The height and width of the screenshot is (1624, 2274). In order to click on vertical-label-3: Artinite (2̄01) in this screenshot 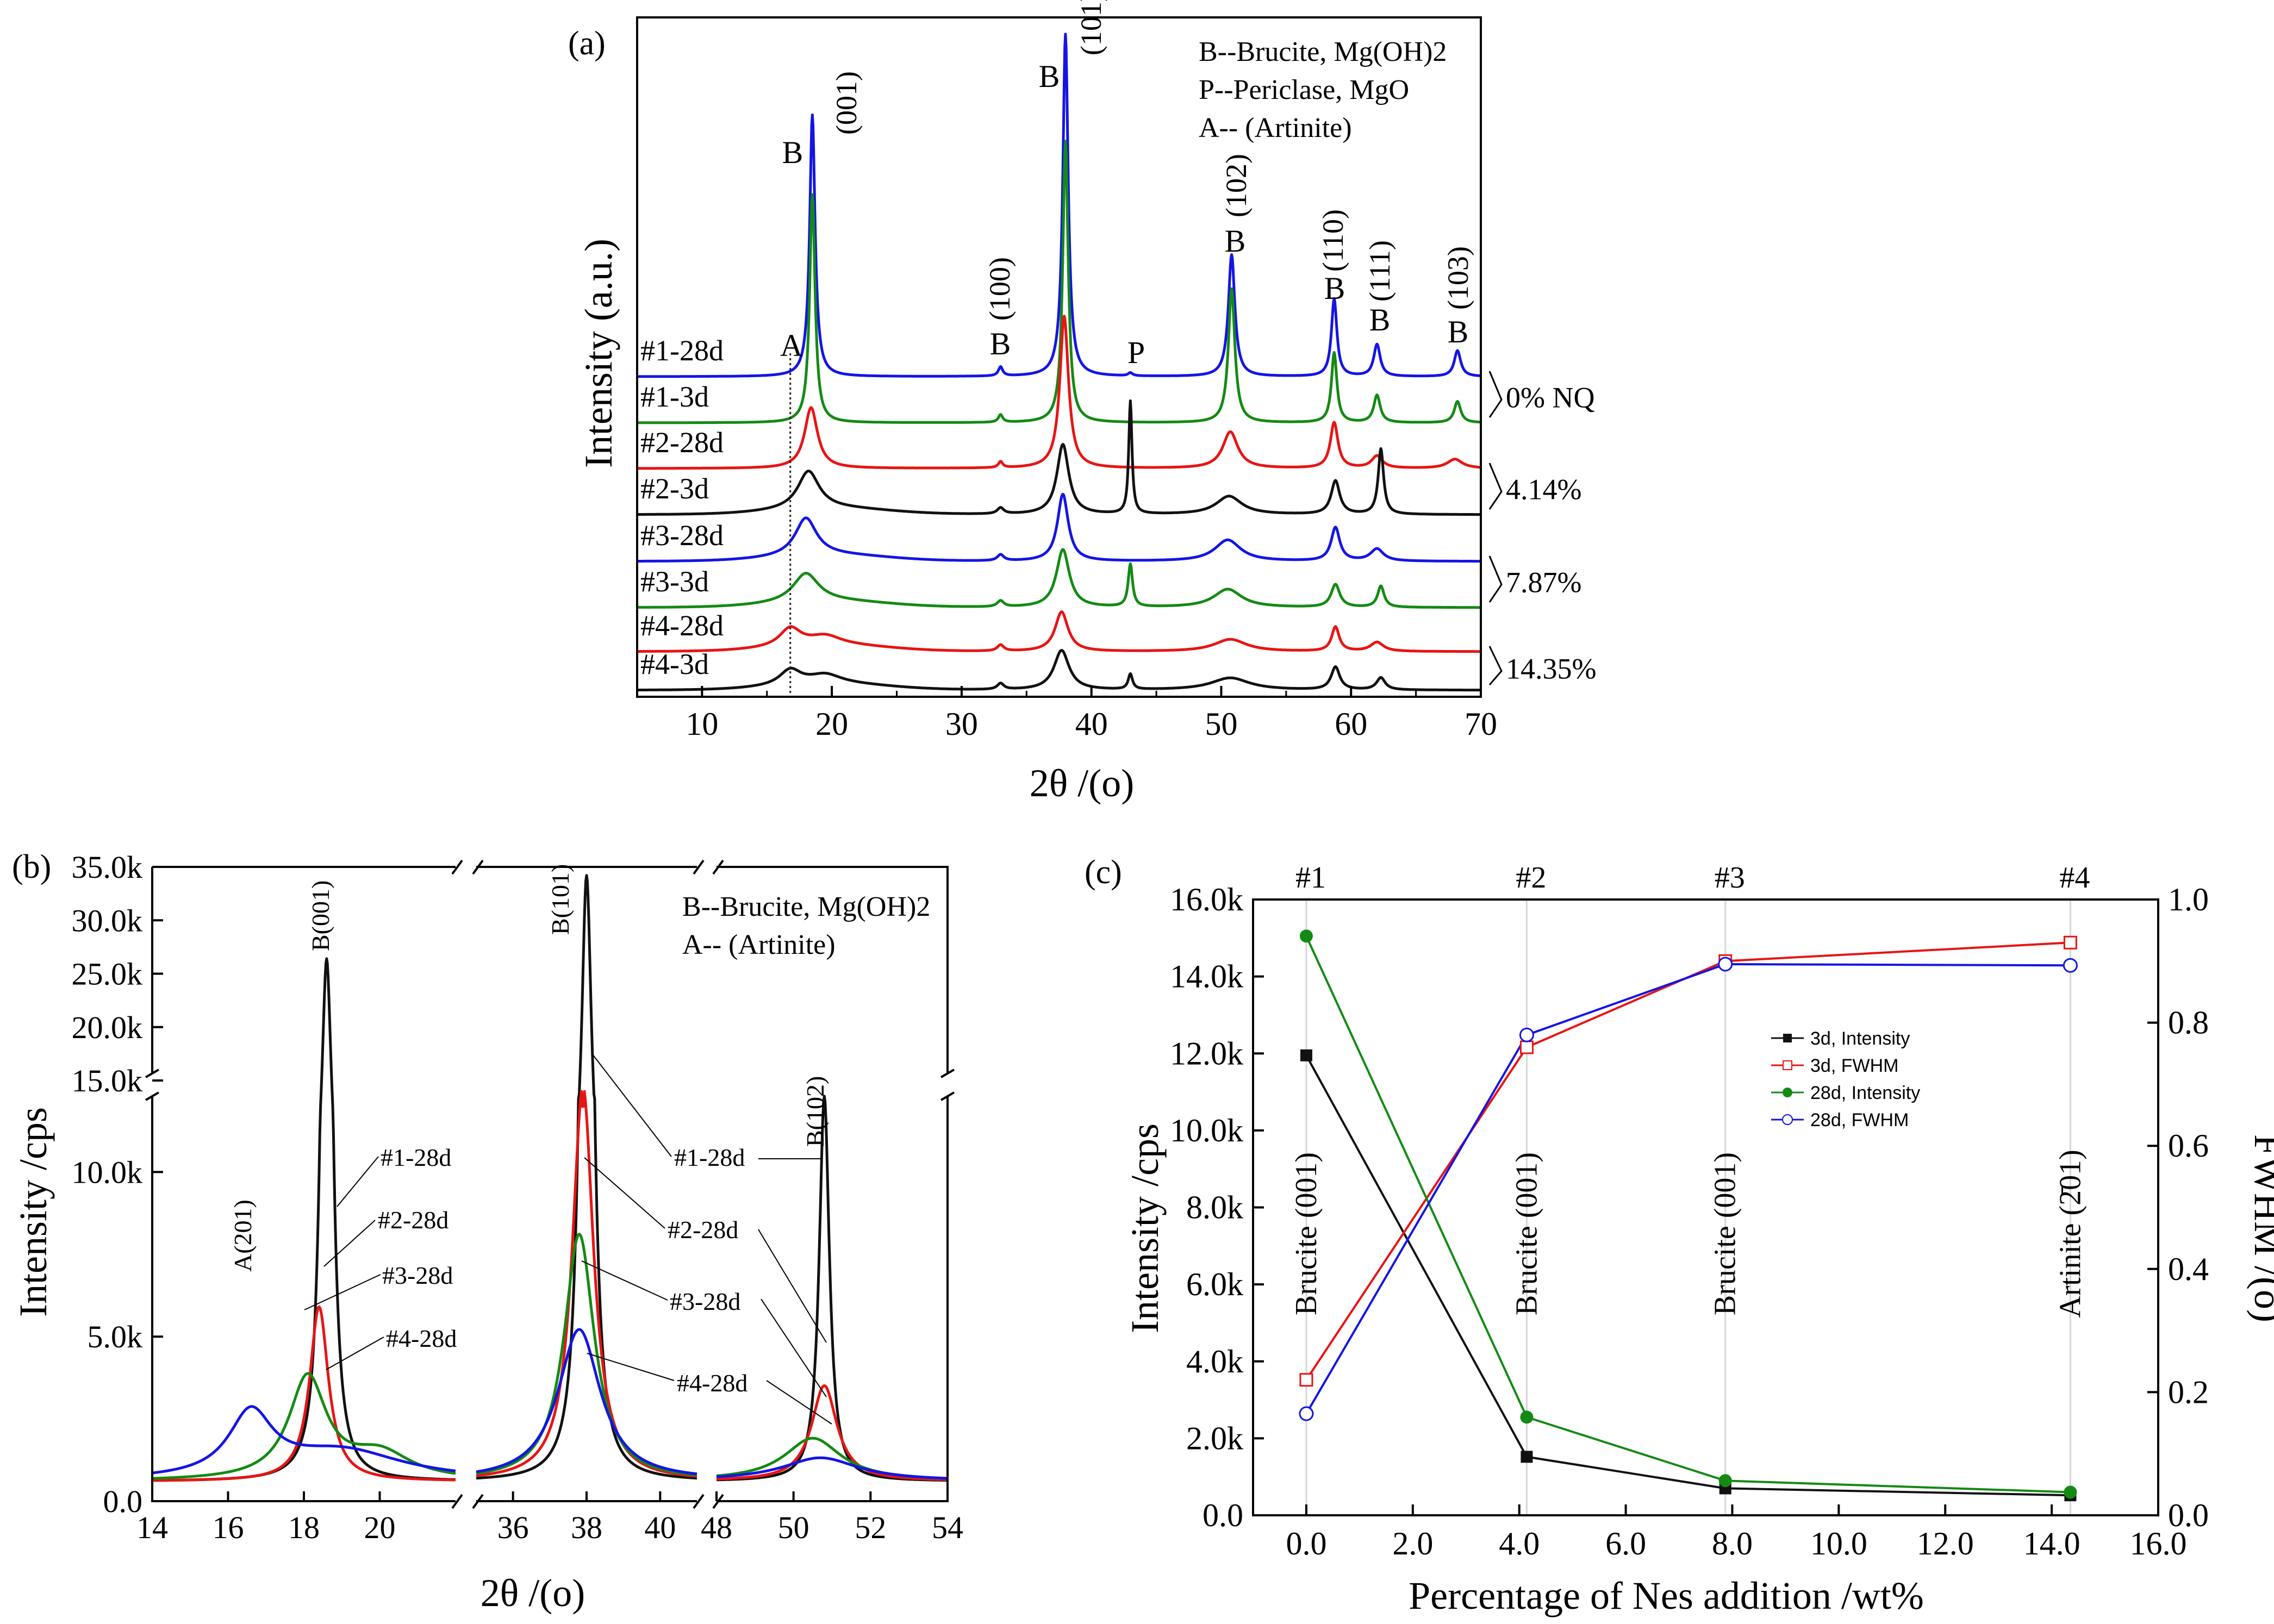, I will do `click(2070, 1233)`.